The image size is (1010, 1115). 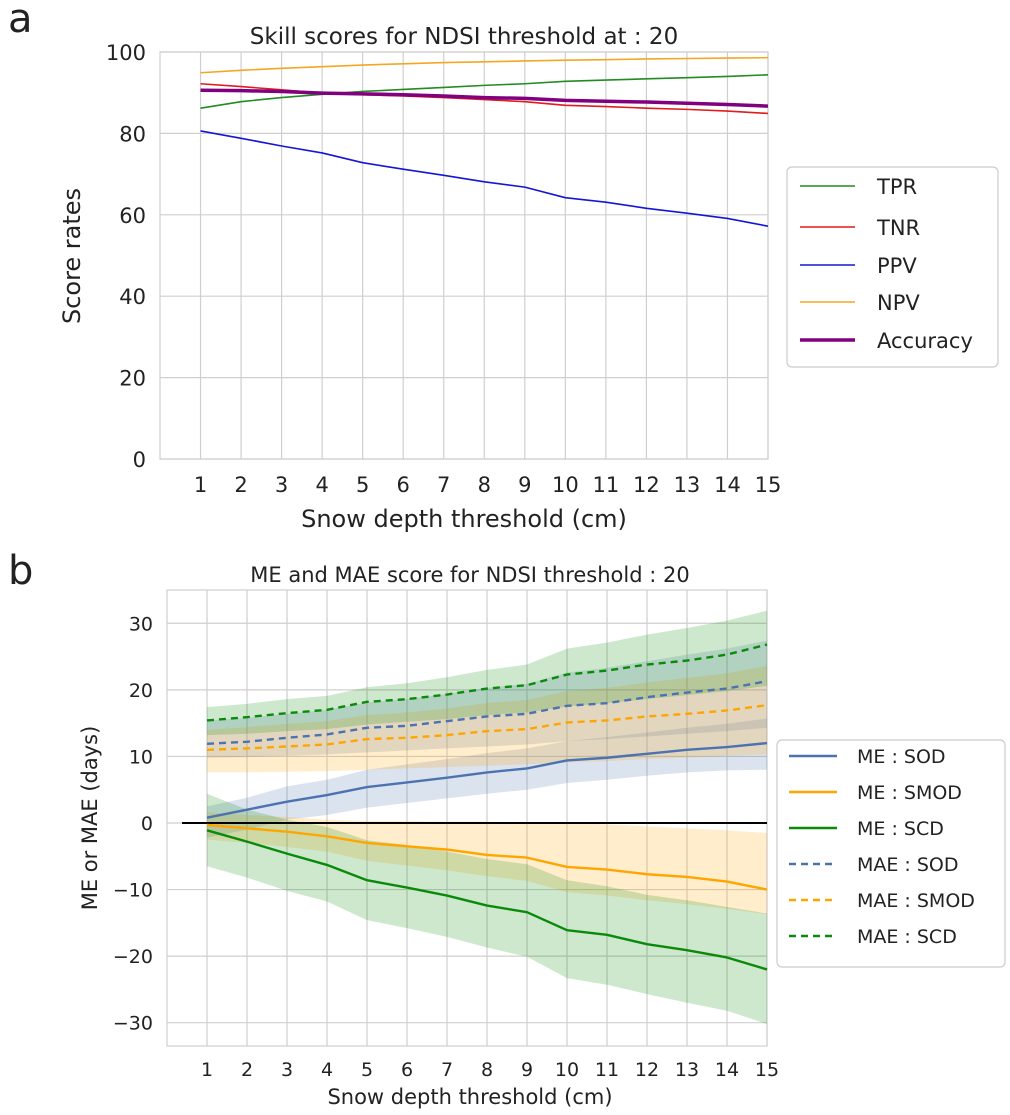 I want to click on series-line-mae-sod, so click(x=487, y=712).